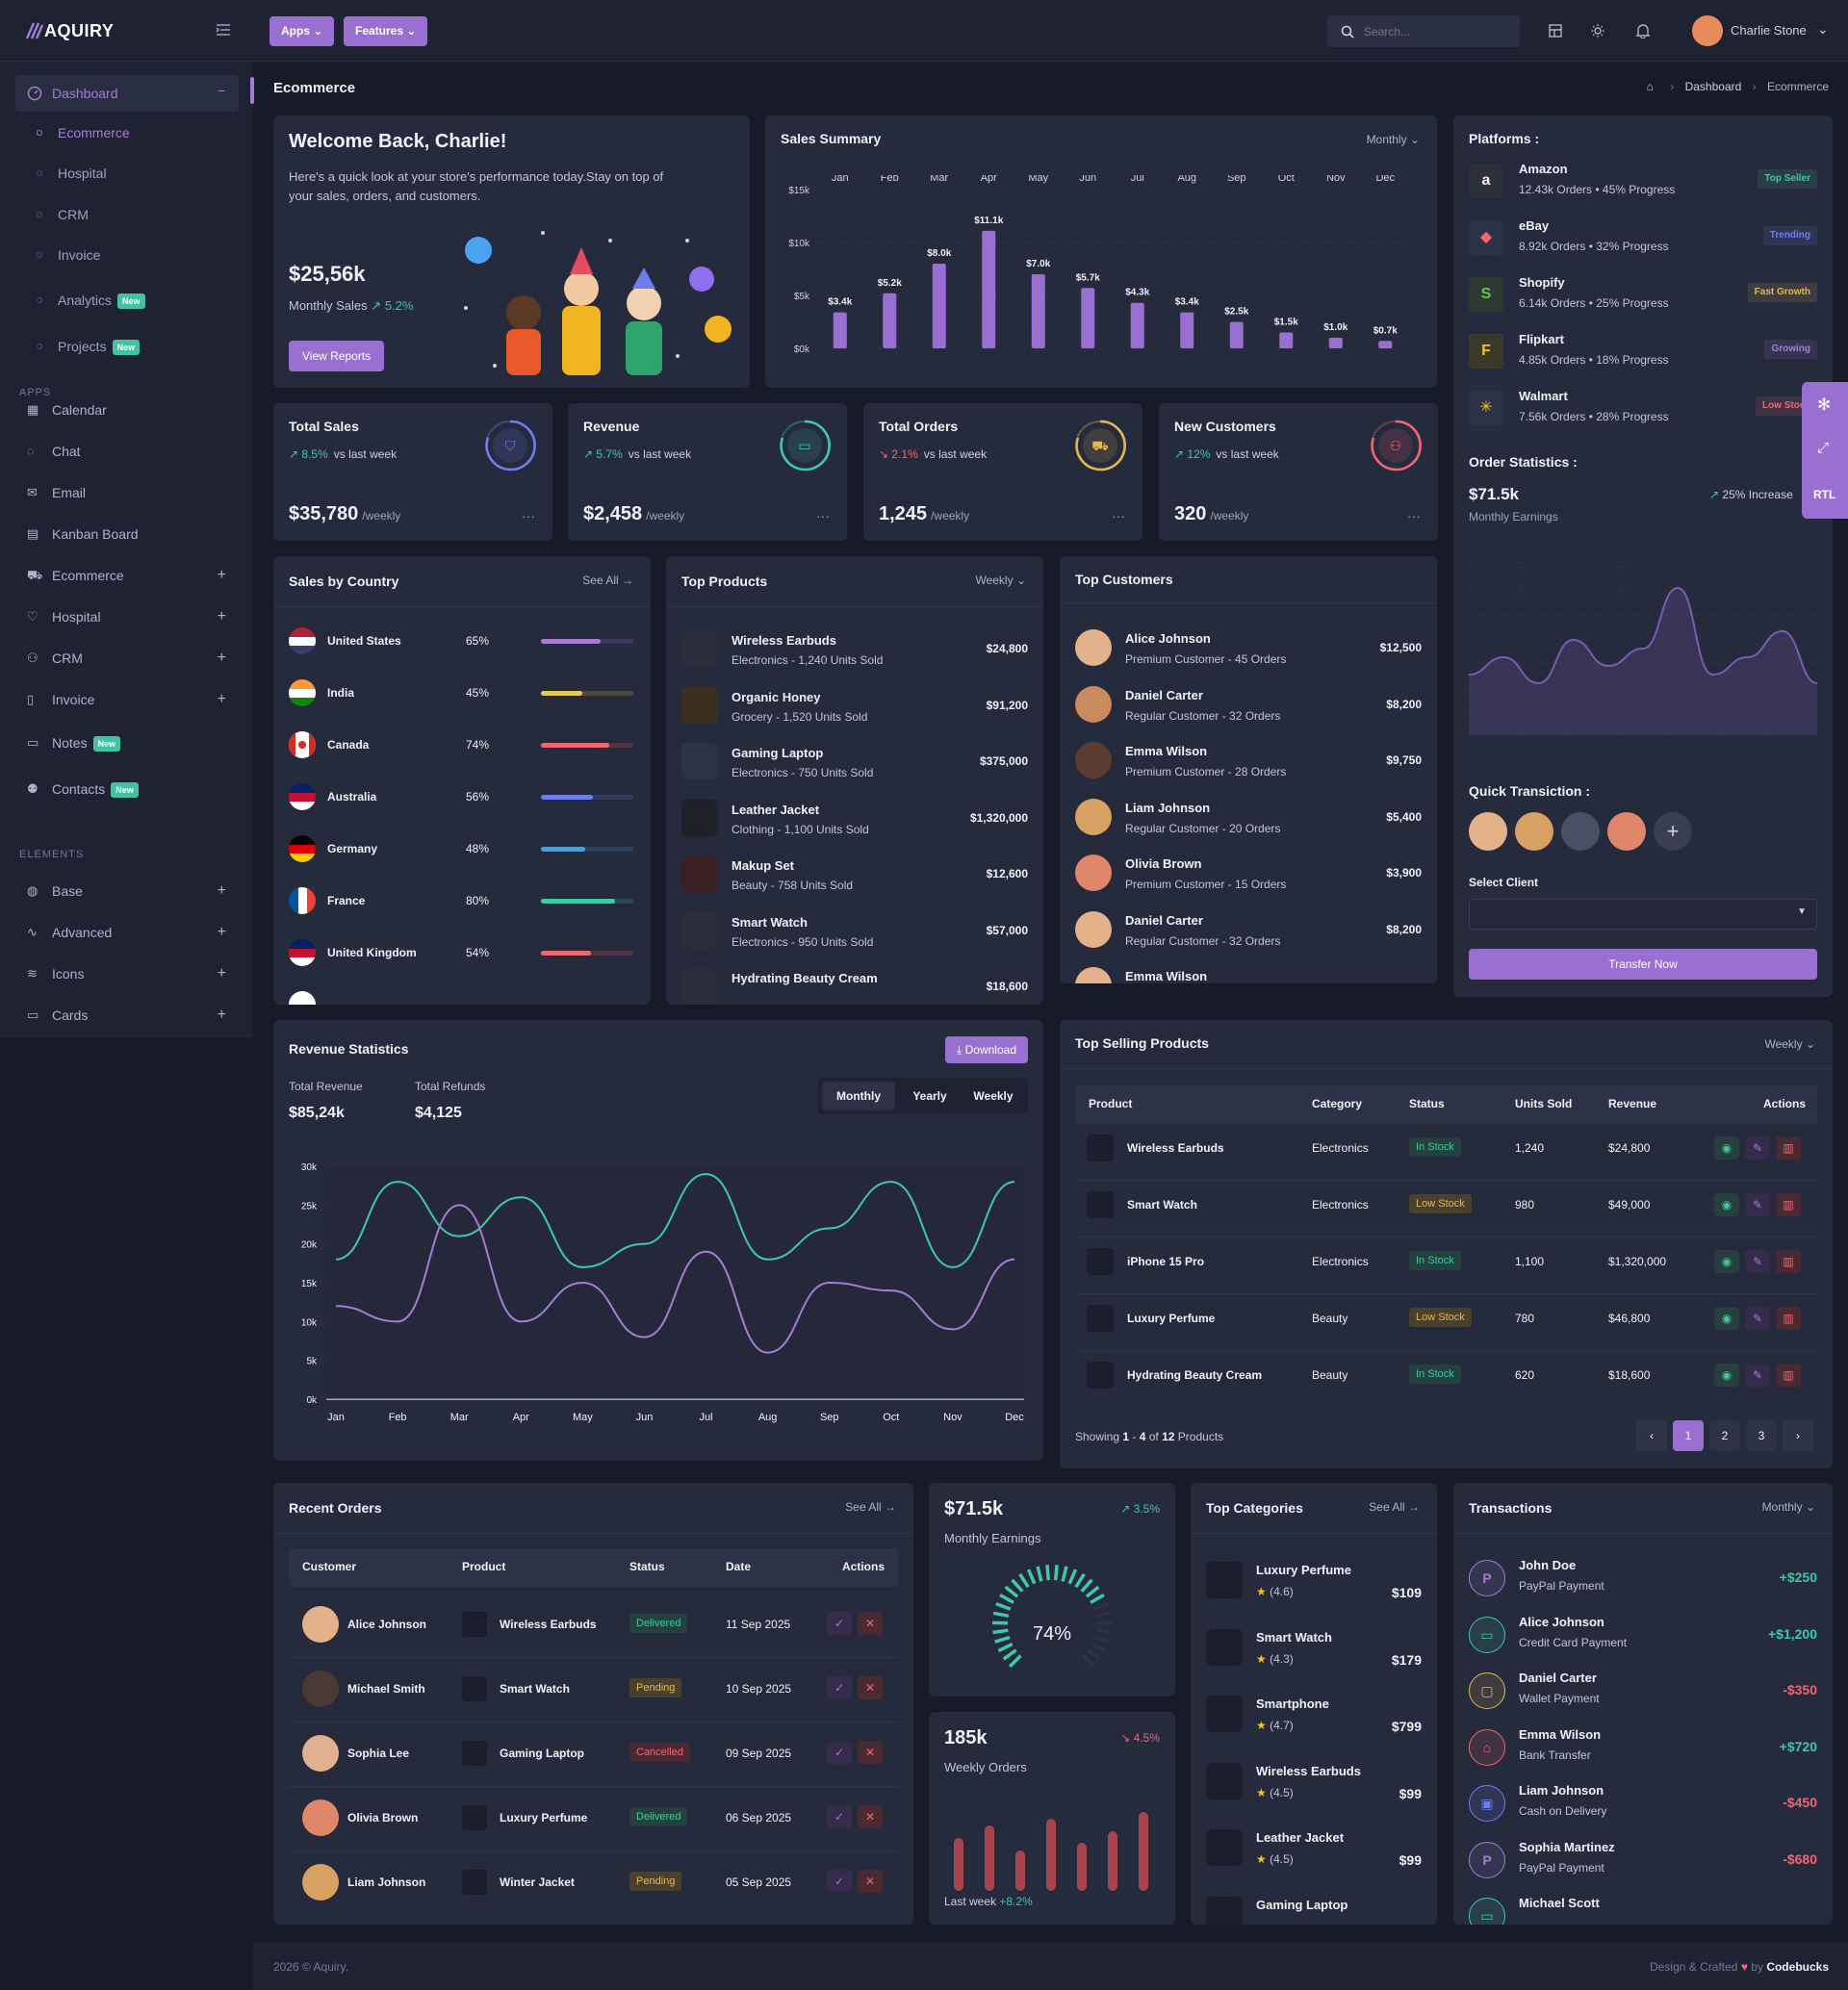 This screenshot has height=1990, width=1848. I want to click on customer-name: Olivia Brown, so click(1163, 863).